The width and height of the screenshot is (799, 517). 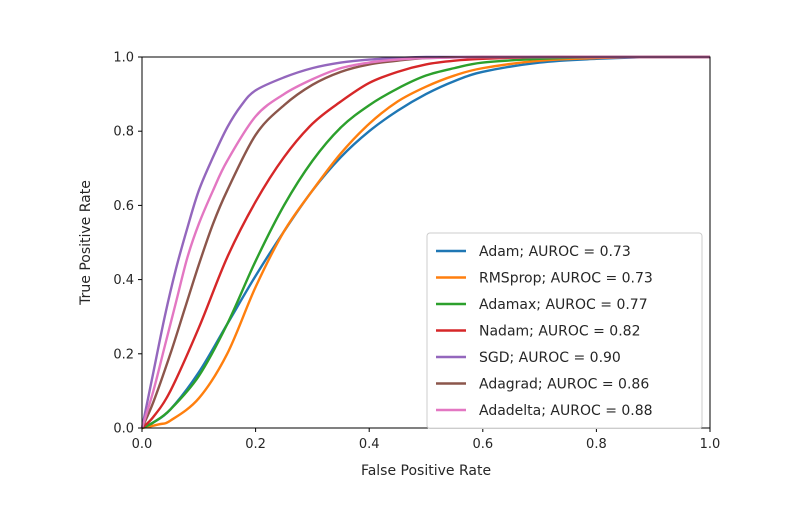 What do you see at coordinates (86, 243) in the screenshot?
I see `y-axis-title: True Positive Rate` at bounding box center [86, 243].